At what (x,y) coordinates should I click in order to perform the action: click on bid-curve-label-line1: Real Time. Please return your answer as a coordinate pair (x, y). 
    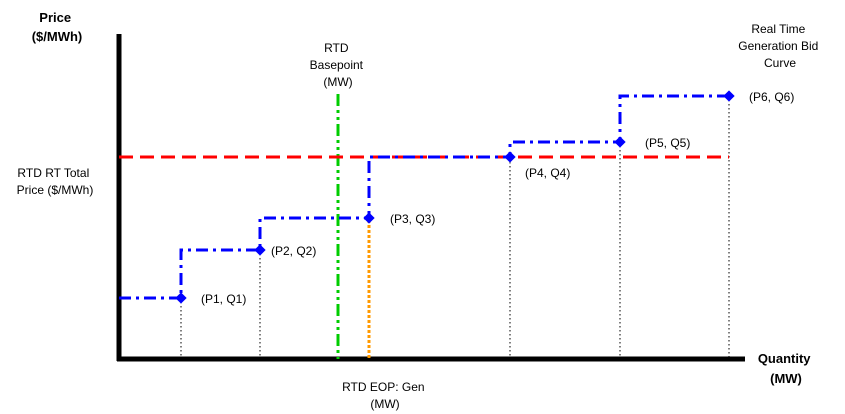
    Looking at the image, I should click on (778, 29).